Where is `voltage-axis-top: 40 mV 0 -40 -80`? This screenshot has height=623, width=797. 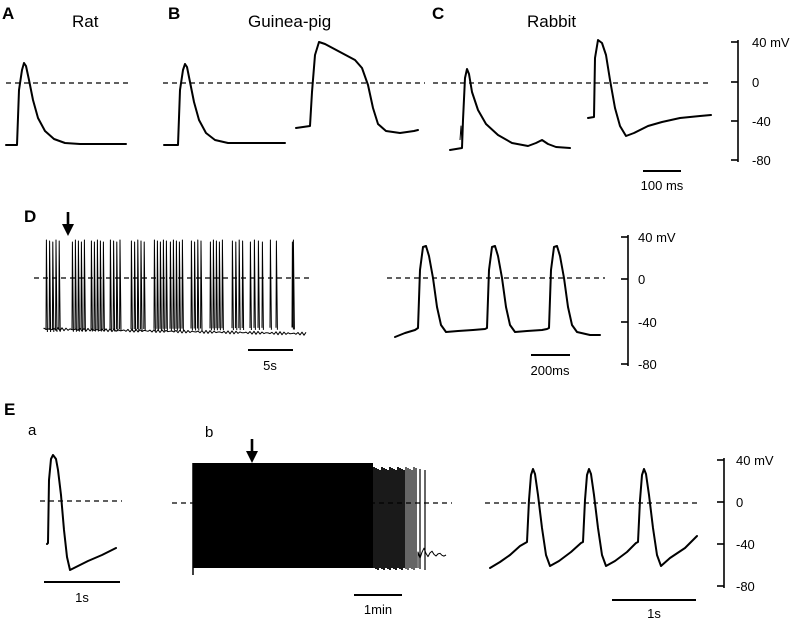 voltage-axis-top: 40 mV 0 -40 -80 is located at coordinates (760, 101).